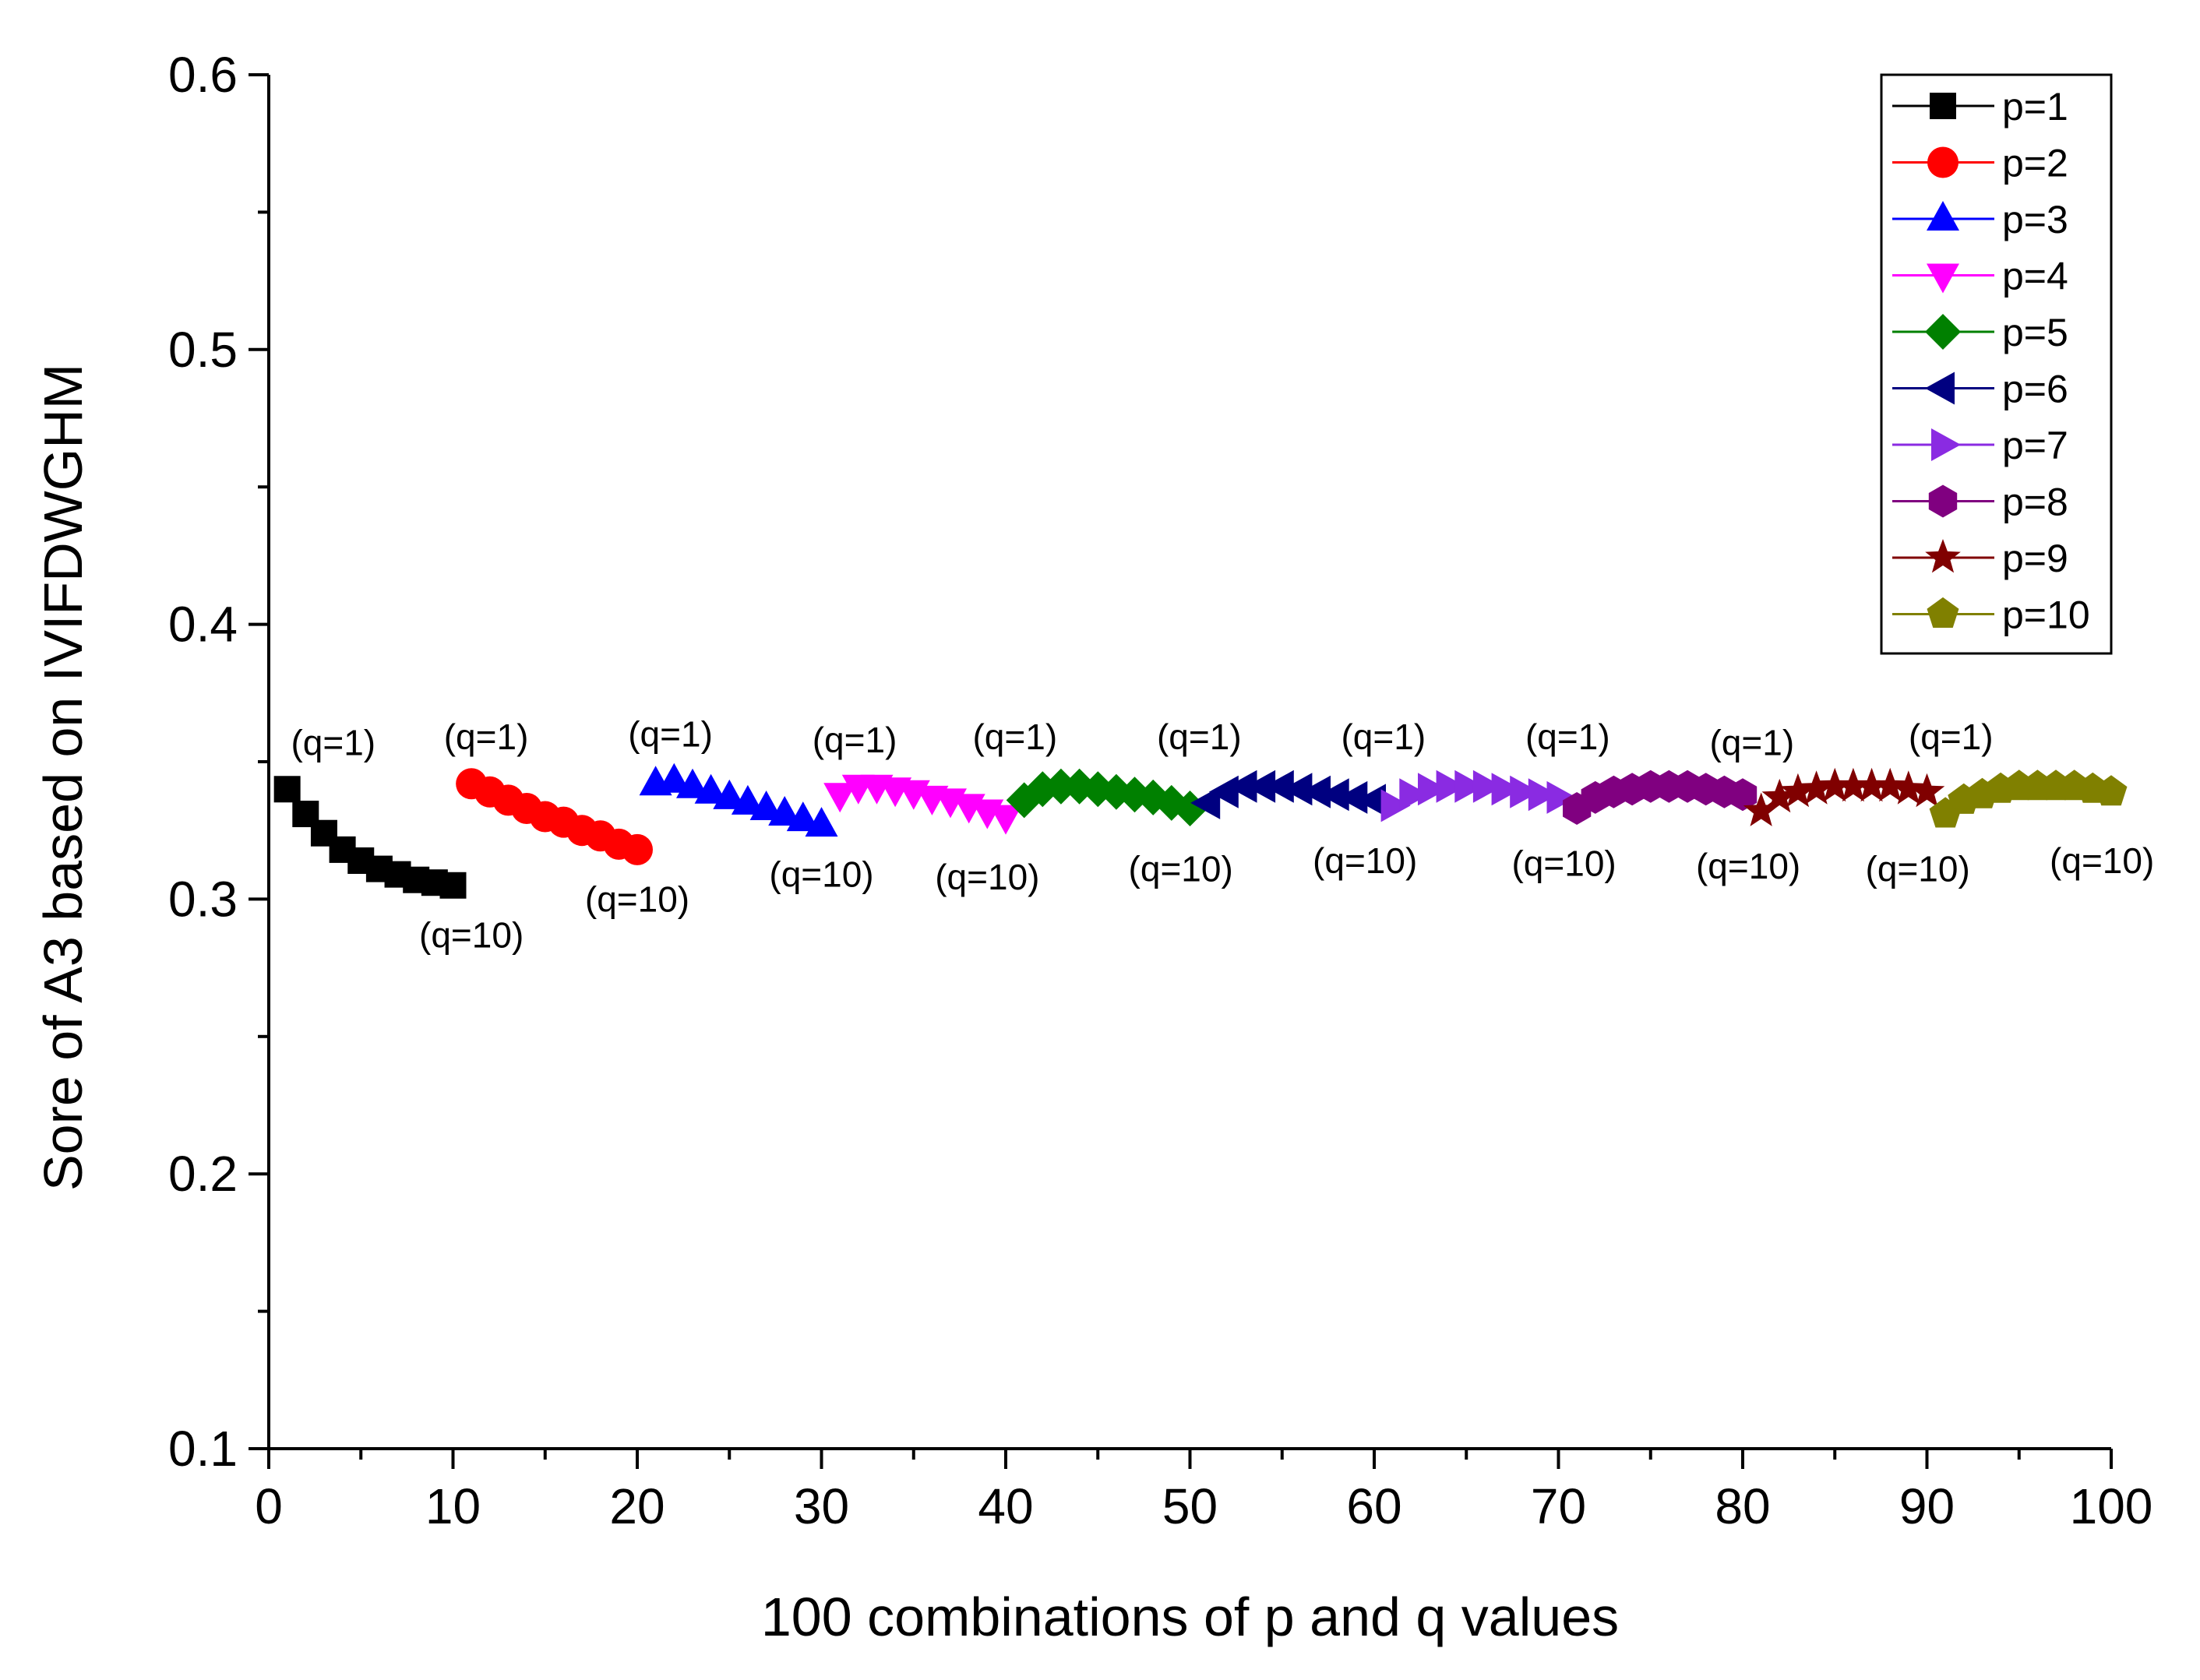 This screenshot has height=1680, width=2200. What do you see at coordinates (2035, 163) in the screenshot?
I see `legend-label: p=2` at bounding box center [2035, 163].